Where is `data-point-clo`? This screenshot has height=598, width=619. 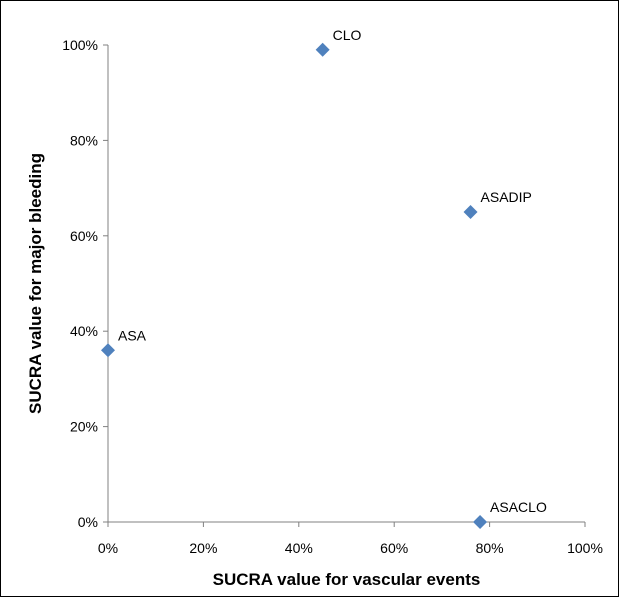
data-point-clo is located at coordinates (322, 49).